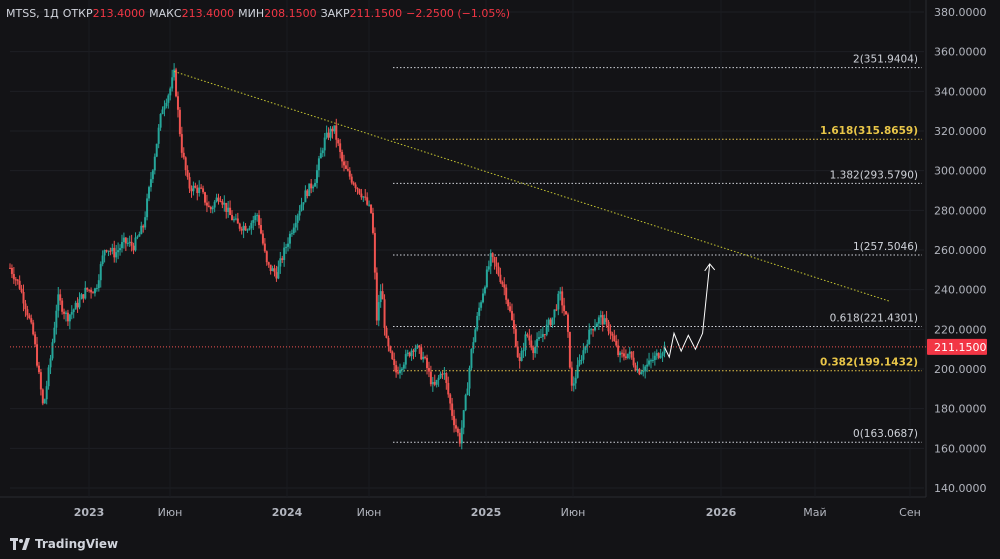 Image resolution: width=1000 pixels, height=559 pixels. Describe the element at coordinates (960, 409) in the screenshot. I see `y-tick-label: 180.0000` at that location.